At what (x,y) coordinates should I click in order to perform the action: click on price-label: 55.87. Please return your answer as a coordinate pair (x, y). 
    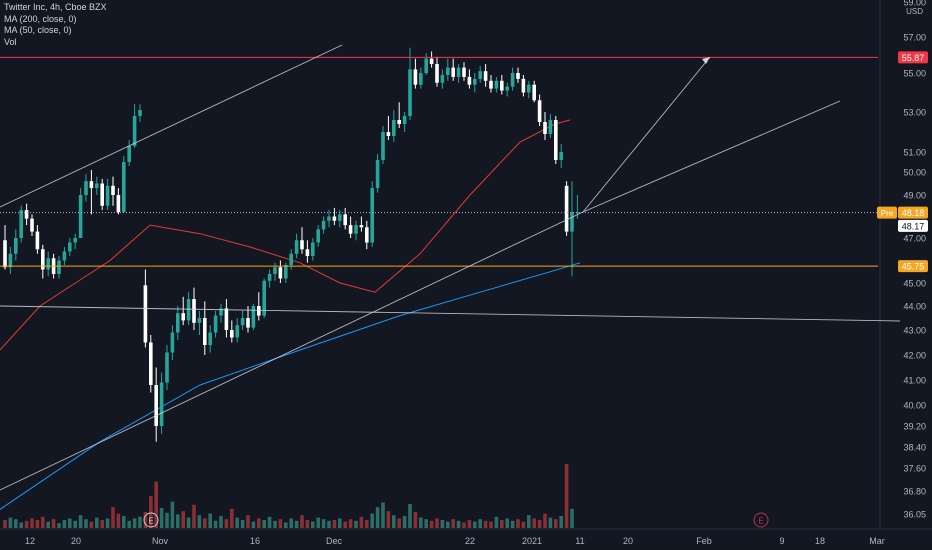
    Looking at the image, I should click on (913, 57).